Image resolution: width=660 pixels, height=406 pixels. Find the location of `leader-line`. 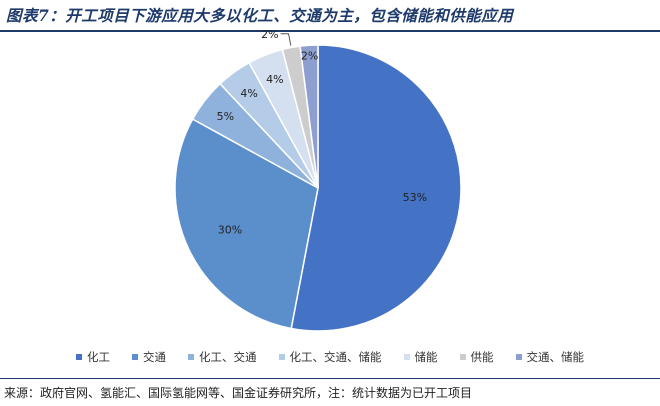

leader-line is located at coordinates (286, 39).